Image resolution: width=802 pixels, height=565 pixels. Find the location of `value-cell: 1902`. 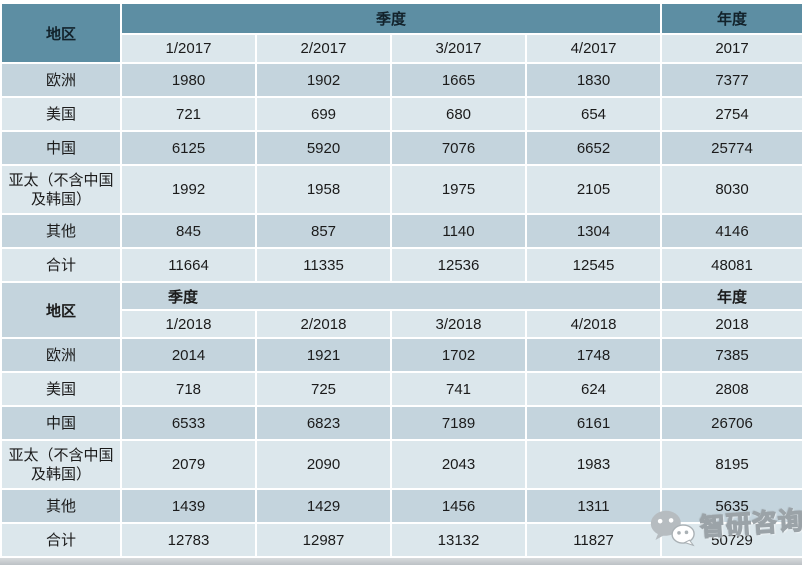

value-cell: 1902 is located at coordinates (323, 80).